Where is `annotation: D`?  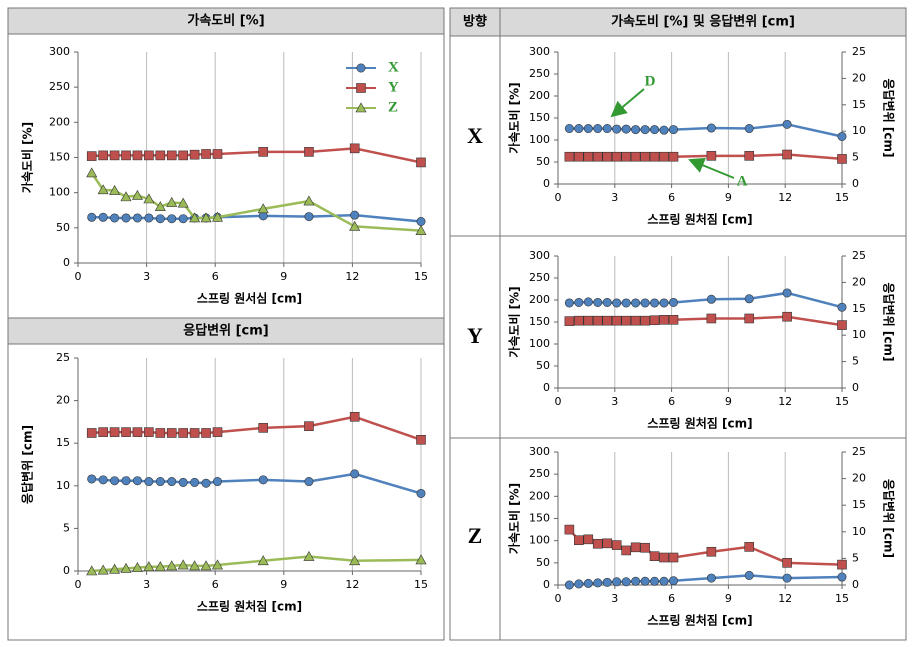 annotation: D is located at coordinates (650, 81).